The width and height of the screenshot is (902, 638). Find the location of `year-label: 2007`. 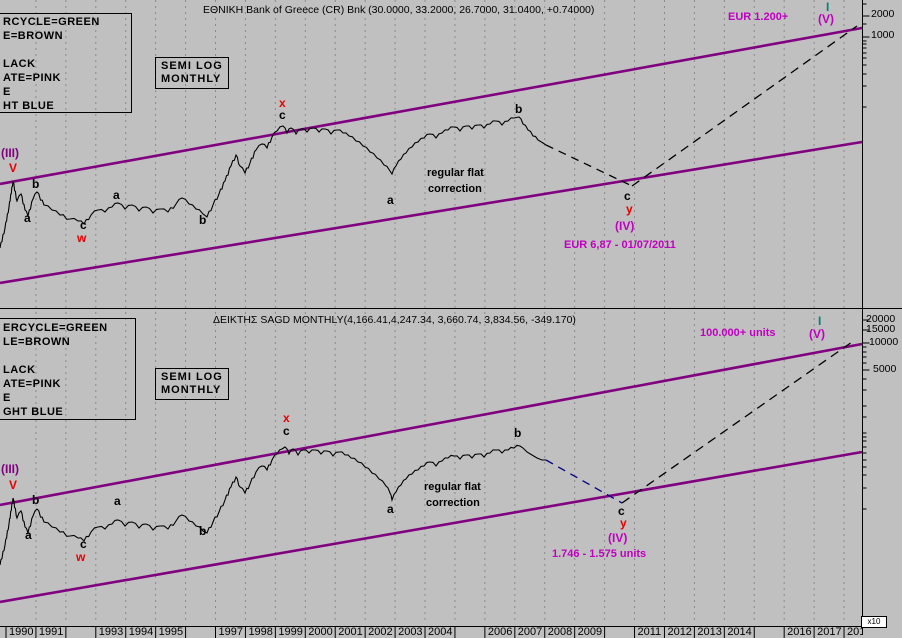

year-label: 2007 is located at coordinates (530, 632).